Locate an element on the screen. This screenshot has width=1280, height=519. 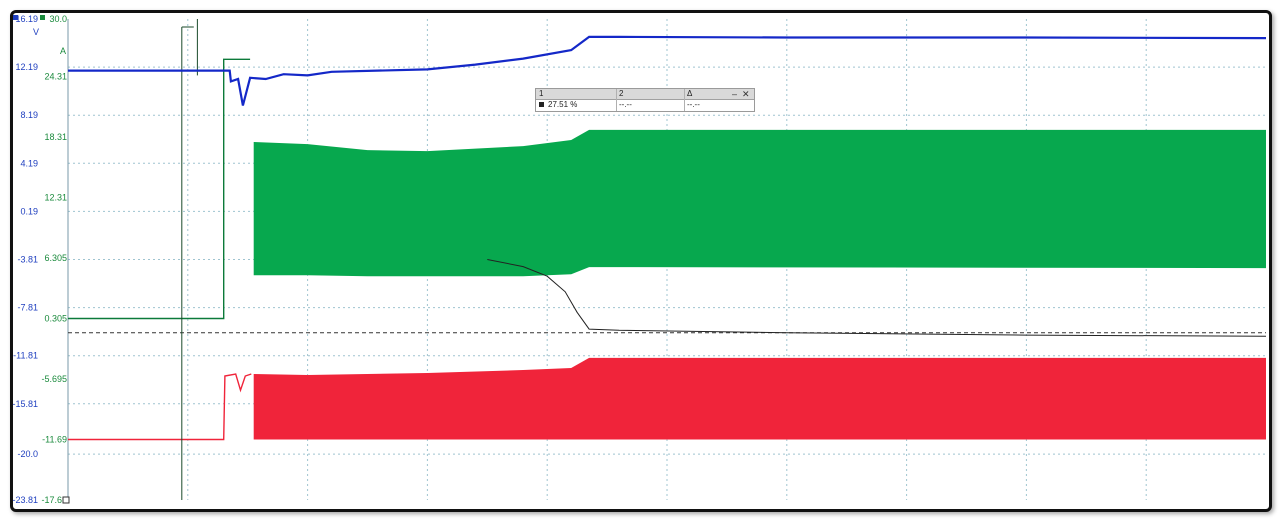
v-axis-tick-label: 4.19 is located at coordinates (29, 163).